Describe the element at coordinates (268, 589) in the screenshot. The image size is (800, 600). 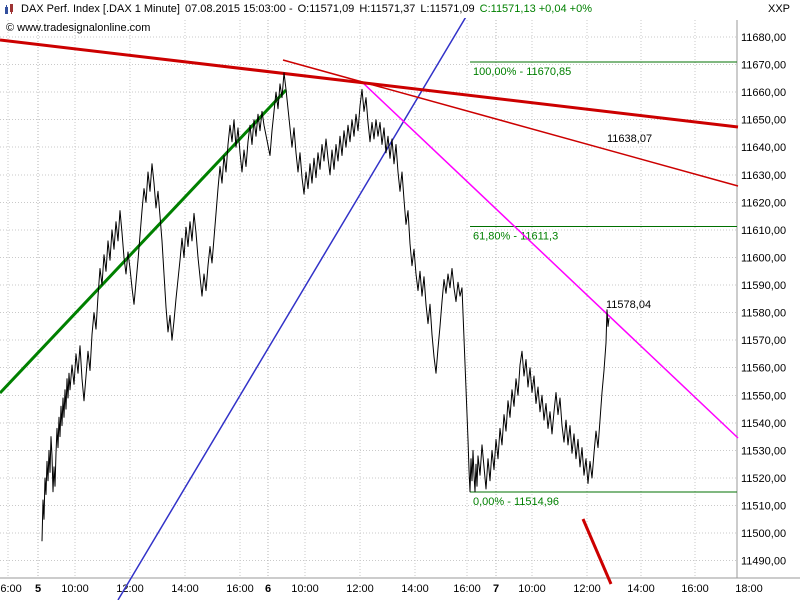
I see `x-axis-label: 6` at that location.